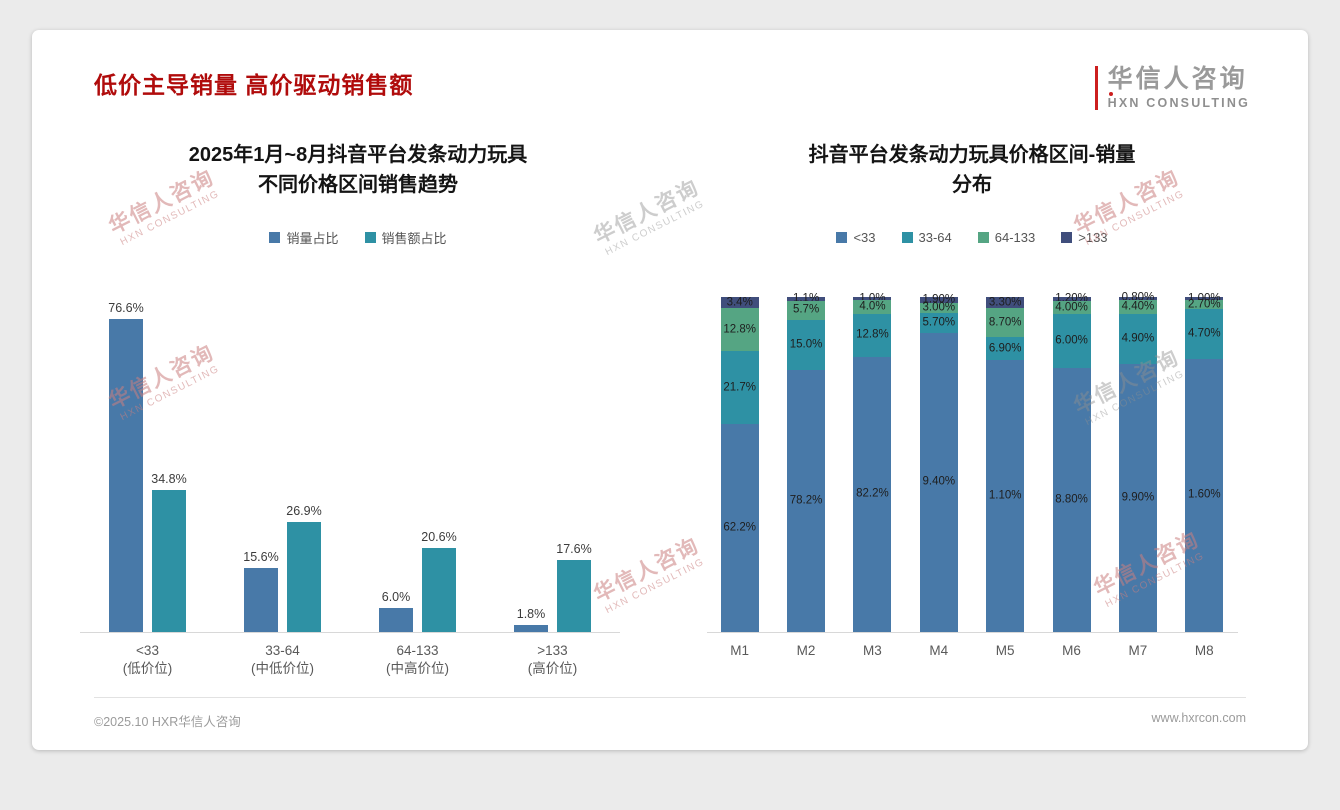 Image resolution: width=1340 pixels, height=810 pixels. I want to click on segment-value-label: 4.90%, so click(1138, 338).